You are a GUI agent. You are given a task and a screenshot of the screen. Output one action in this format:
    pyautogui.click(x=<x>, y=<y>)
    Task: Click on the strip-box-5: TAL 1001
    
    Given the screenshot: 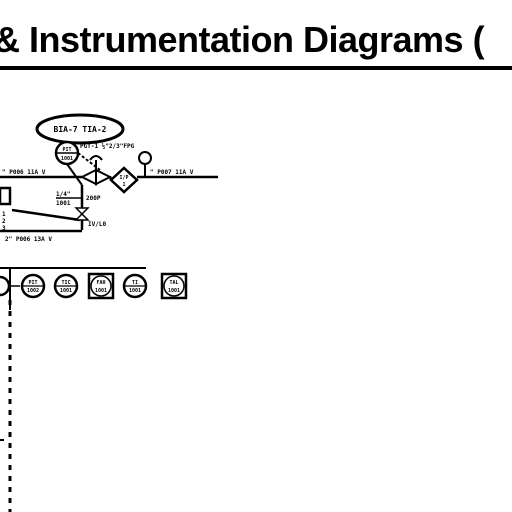 What is the action you would take?
    pyautogui.click(x=174, y=286)
    